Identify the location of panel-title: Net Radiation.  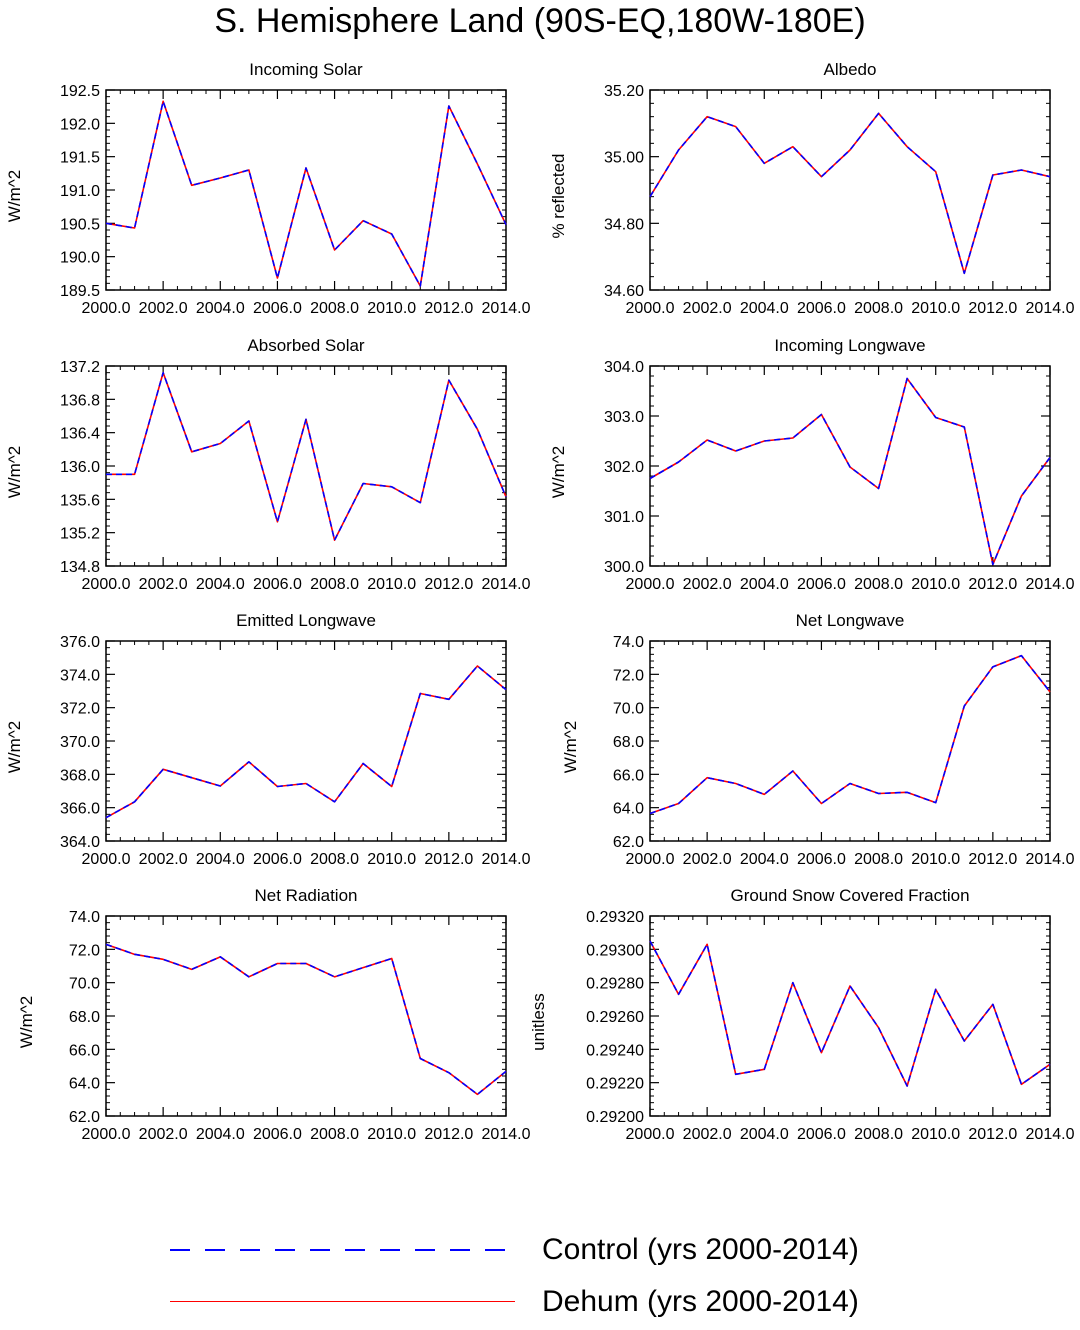
(305, 895).